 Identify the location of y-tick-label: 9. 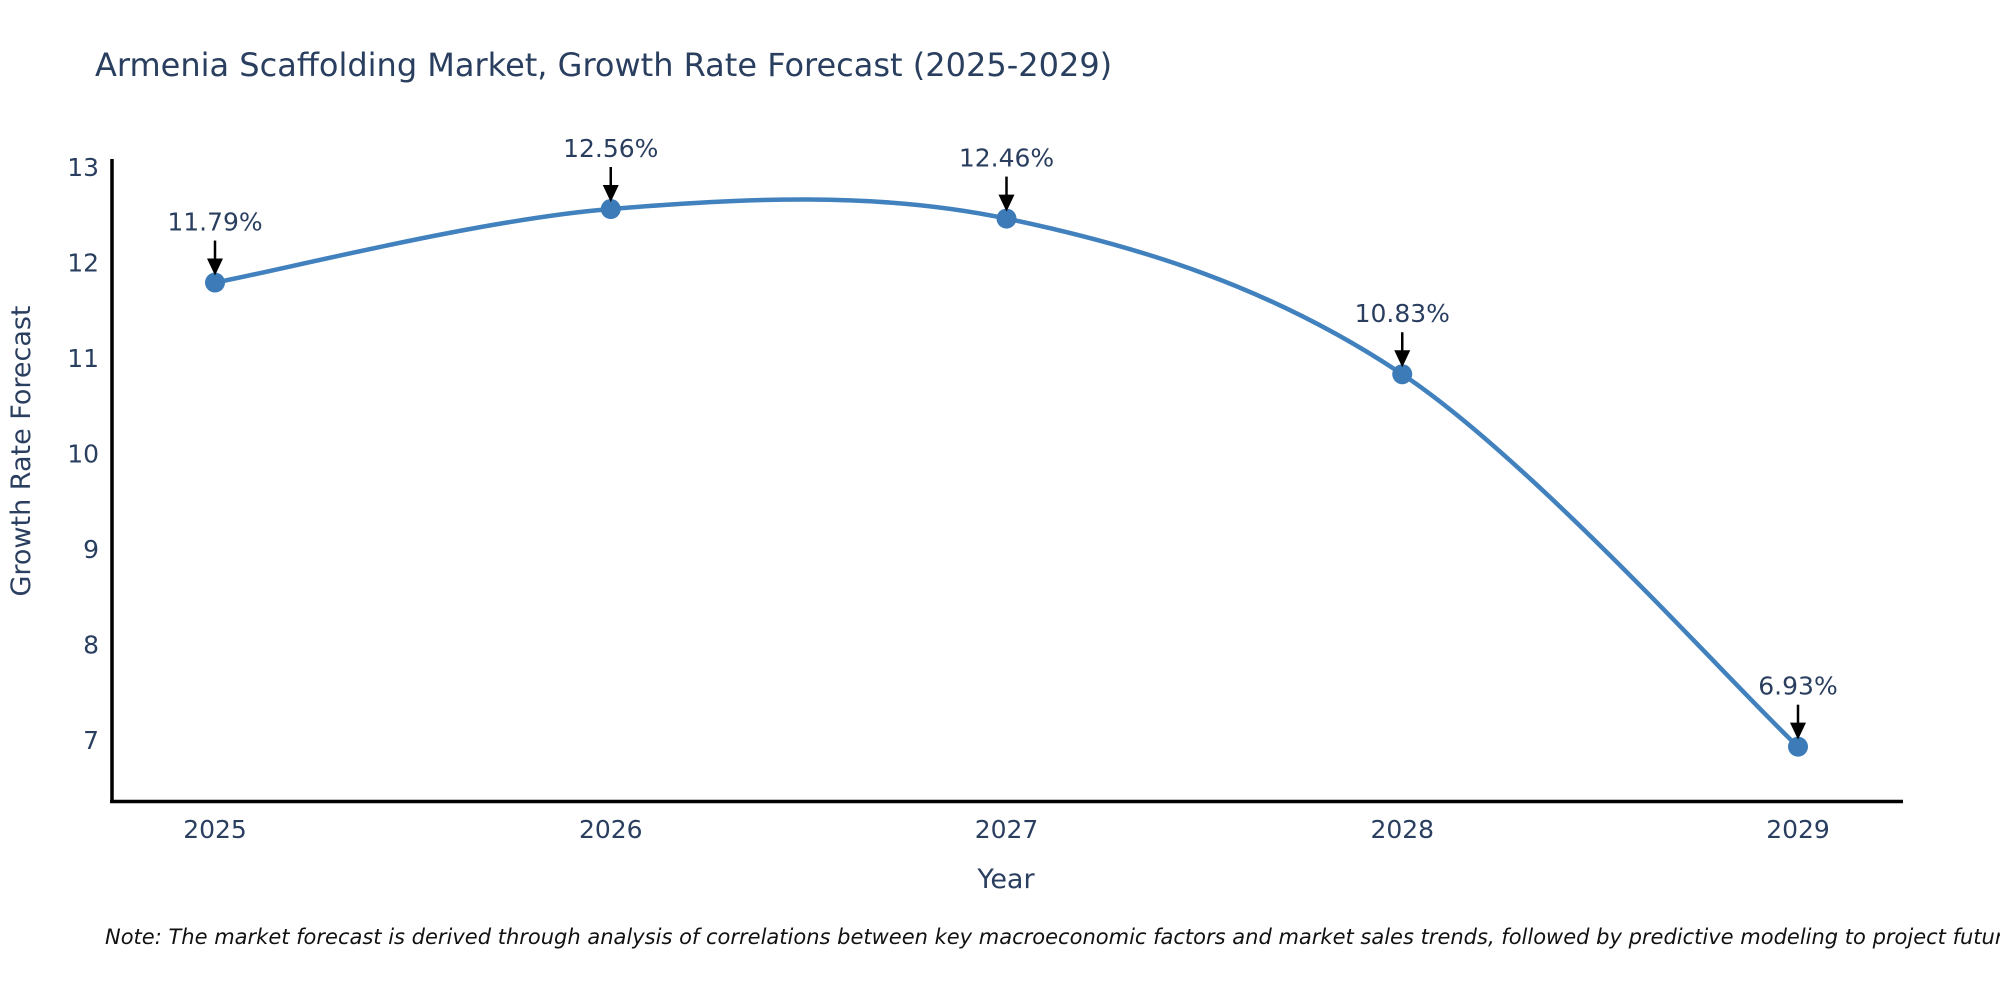
(91, 549).